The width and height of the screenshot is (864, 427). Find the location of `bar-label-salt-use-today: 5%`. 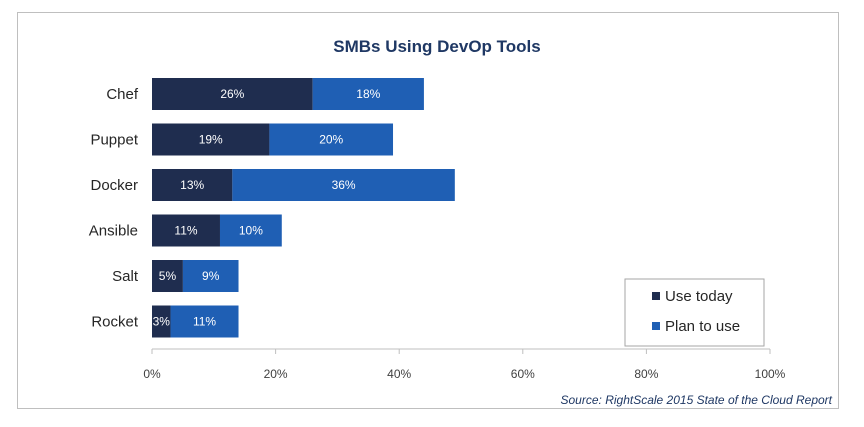

bar-label-salt-use-today: 5% is located at coordinates (168, 276).